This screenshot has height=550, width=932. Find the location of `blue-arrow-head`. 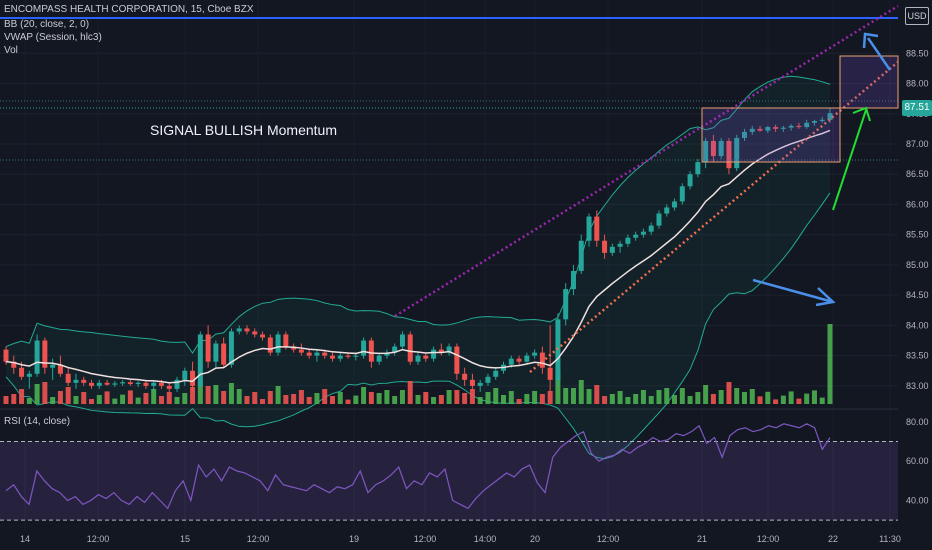

blue-arrow-head is located at coordinates (825, 297).